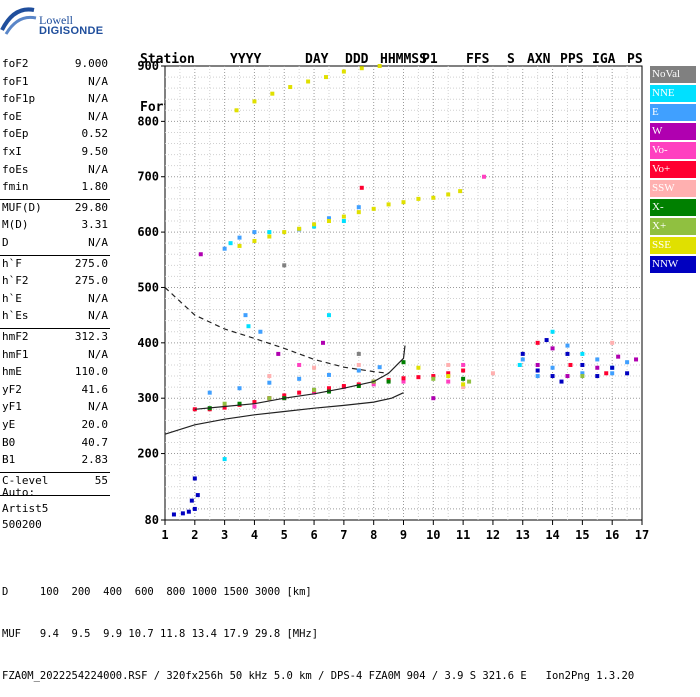 The height and width of the screenshot is (697, 700). What do you see at coordinates (15, 316) in the screenshot?
I see `param-name: h`Es` at bounding box center [15, 316].